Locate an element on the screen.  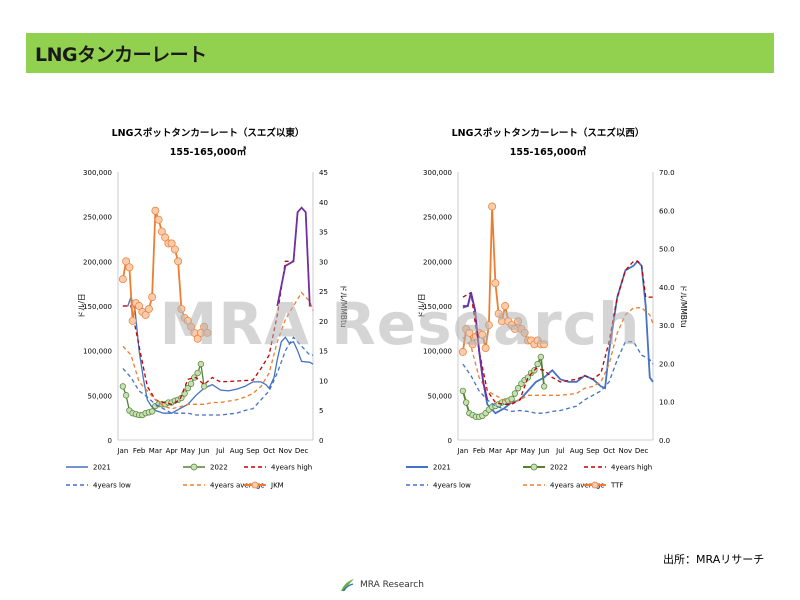
y2-tick-label: 30 is located at coordinates (323, 262).